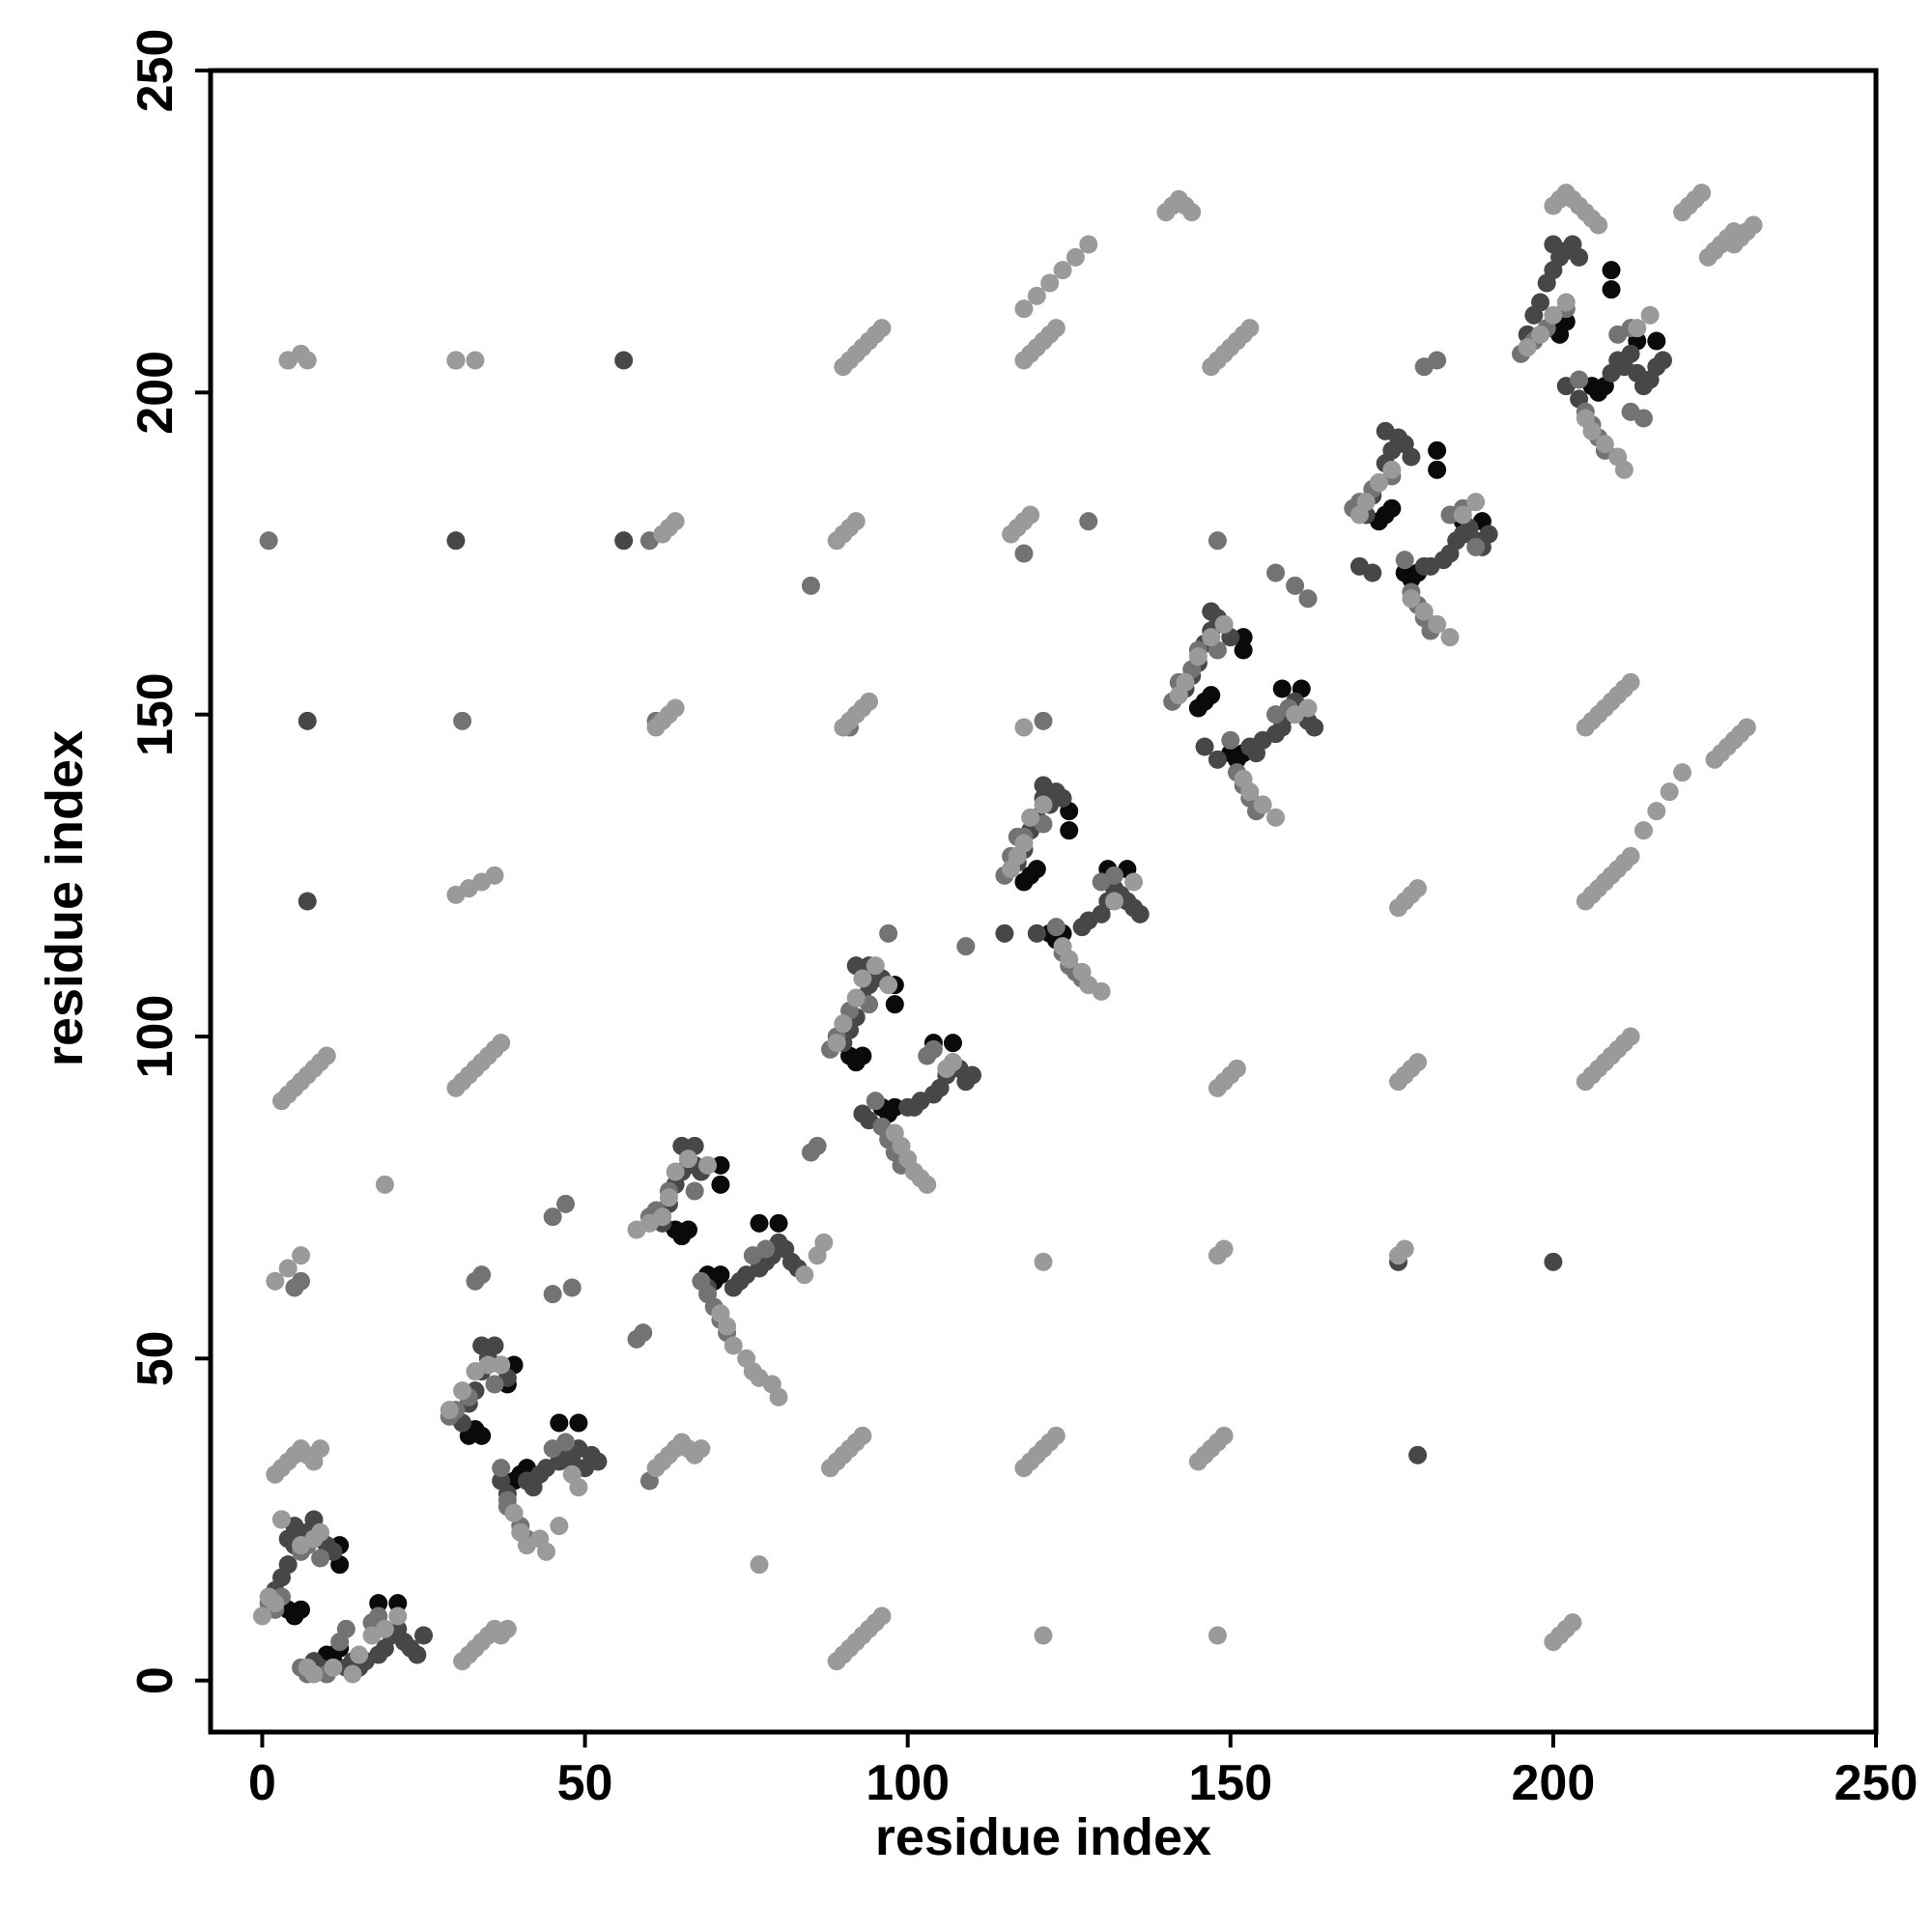  What do you see at coordinates (262, 1783) in the screenshot?
I see `x-tick-label: 0` at bounding box center [262, 1783].